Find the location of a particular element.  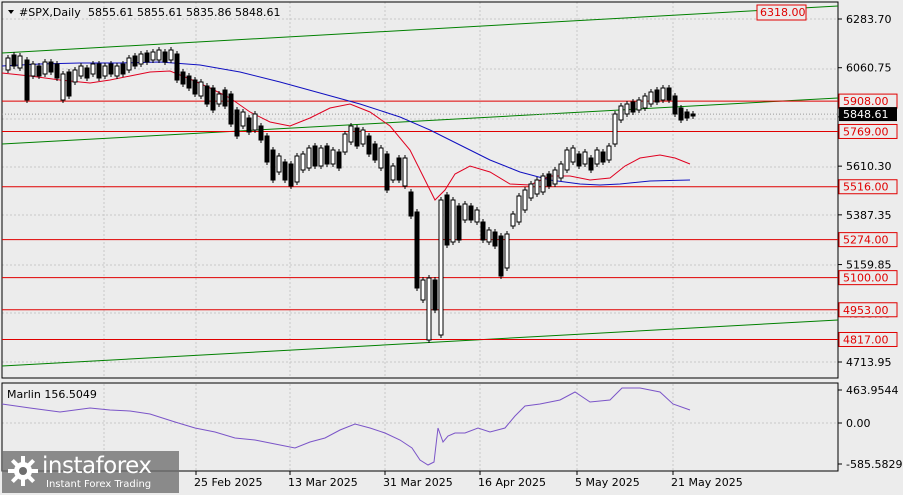

symbol-timeframe: #SPX,Daily is located at coordinates (50, 12).